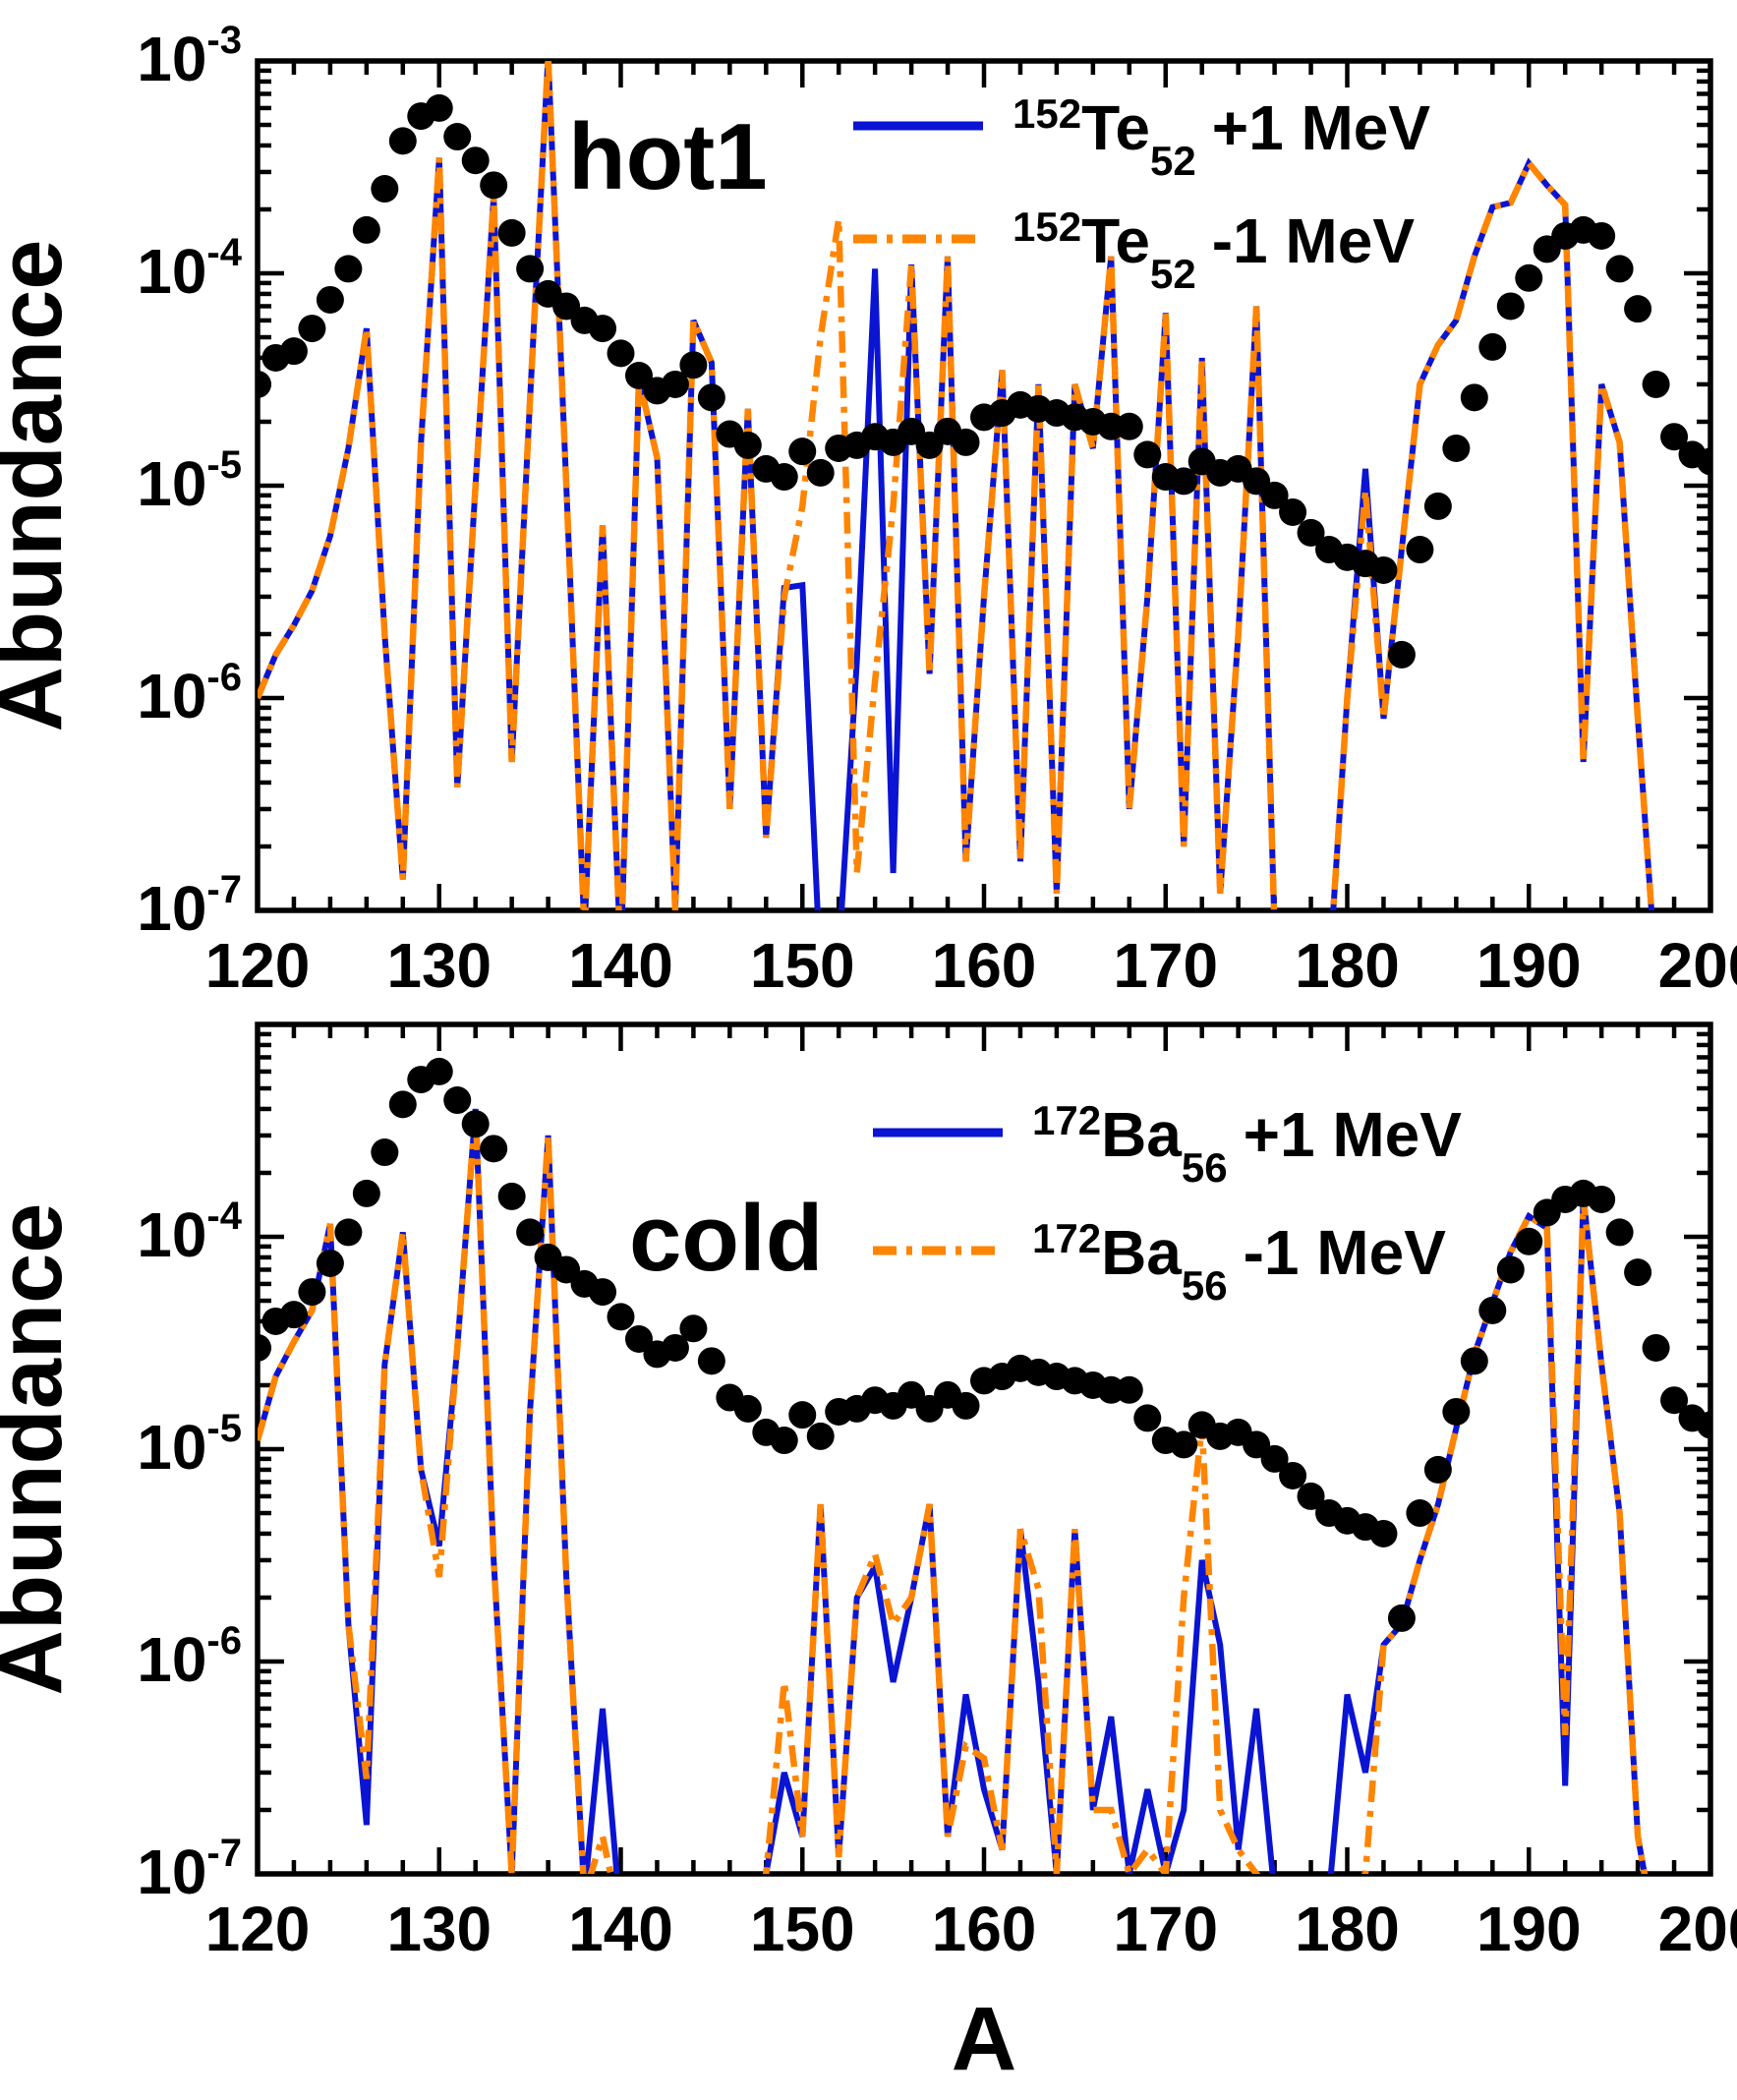 The height and width of the screenshot is (2100, 1737). I want to click on legend-label-ba-minus: 172Ba56 -1 MeV, so click(1239, 1262).